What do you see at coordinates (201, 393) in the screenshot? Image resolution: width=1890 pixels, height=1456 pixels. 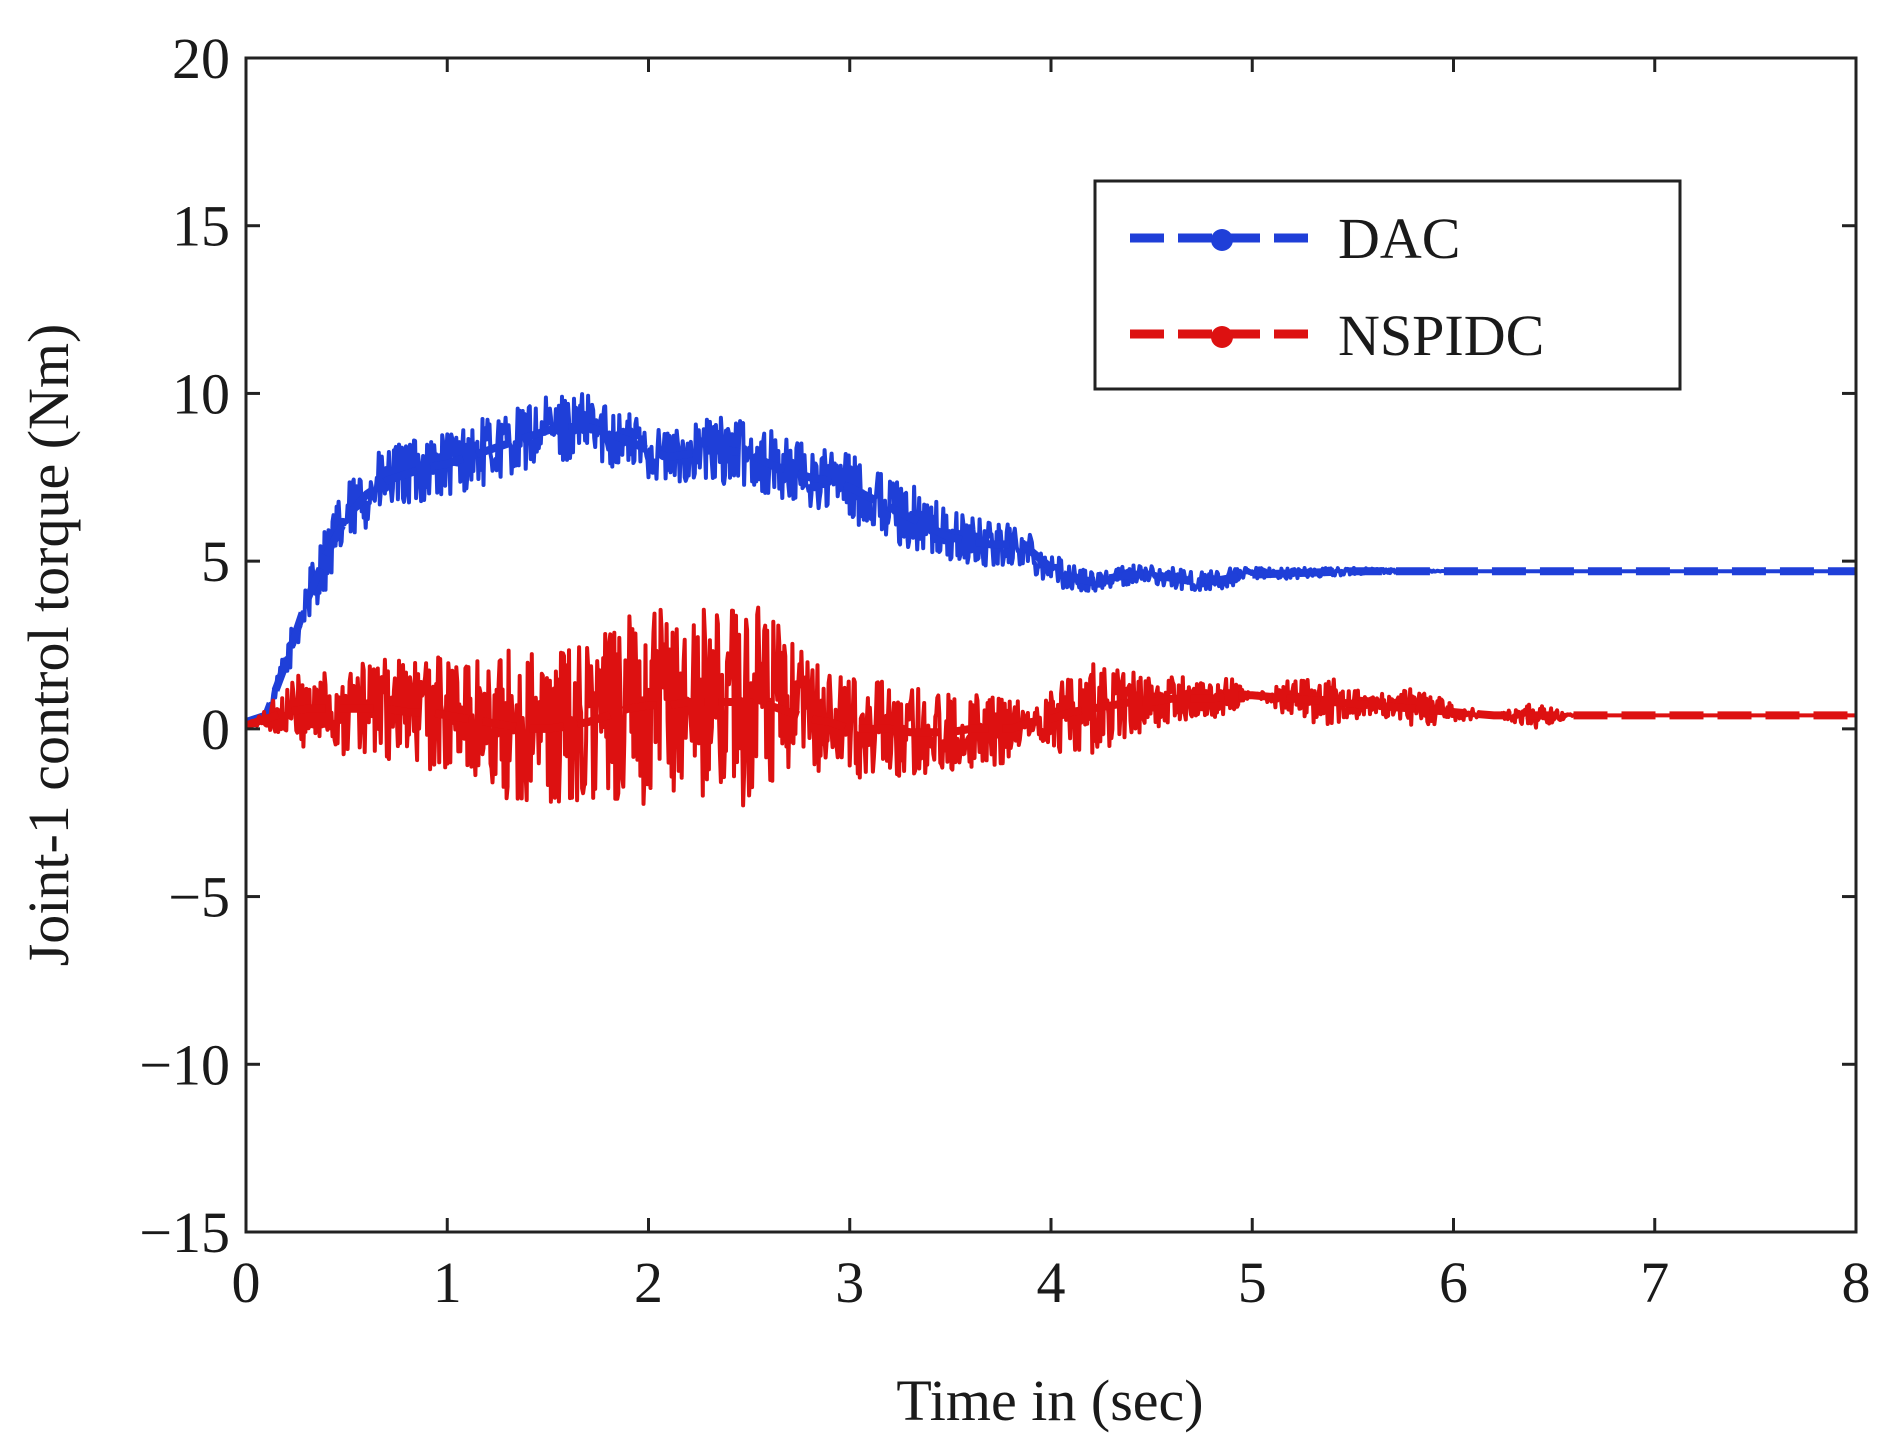 I see `y-tick-label: 10` at bounding box center [201, 393].